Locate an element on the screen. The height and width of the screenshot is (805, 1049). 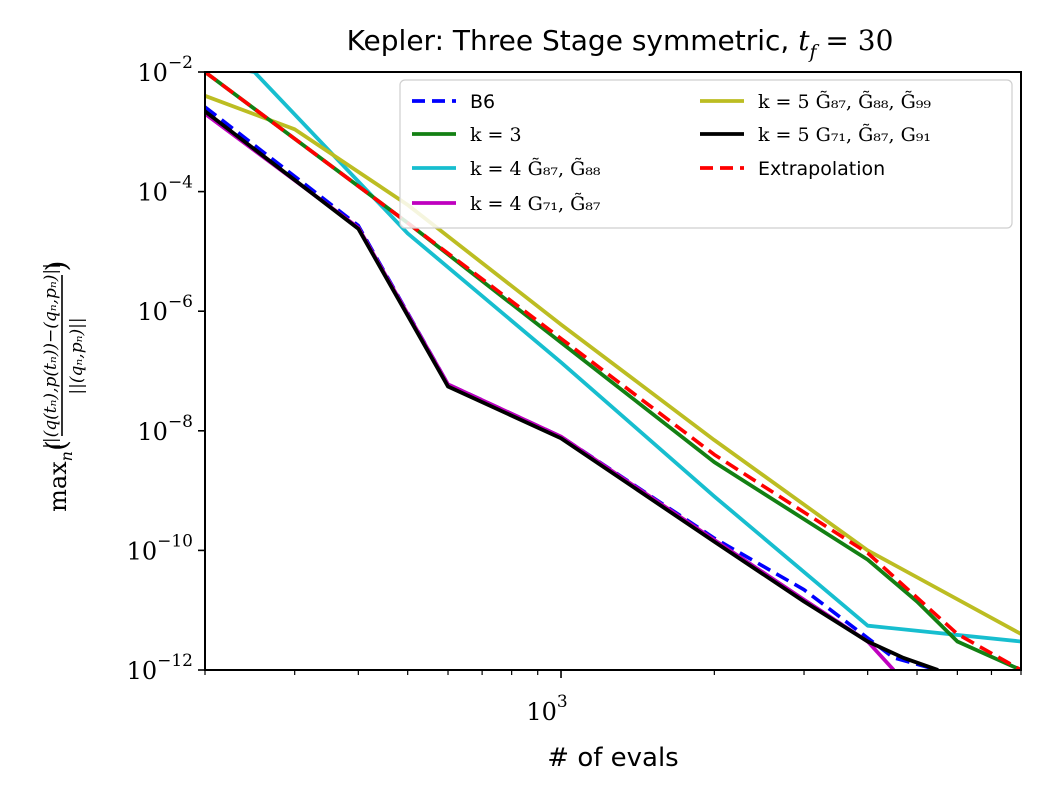
legend-label: B6 is located at coordinates (482, 102).